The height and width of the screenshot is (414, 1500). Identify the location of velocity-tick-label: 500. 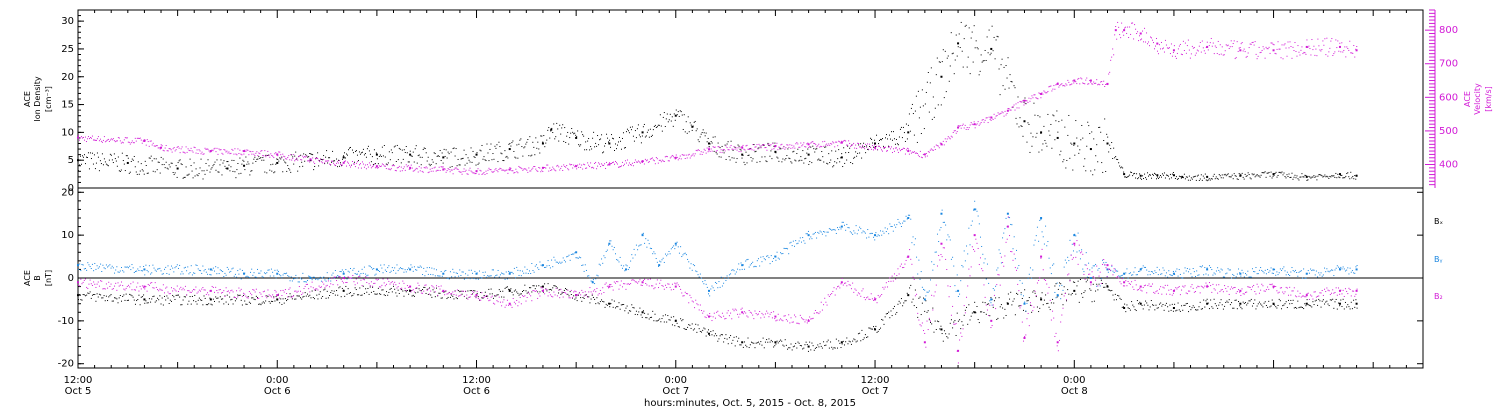
(1448, 131).